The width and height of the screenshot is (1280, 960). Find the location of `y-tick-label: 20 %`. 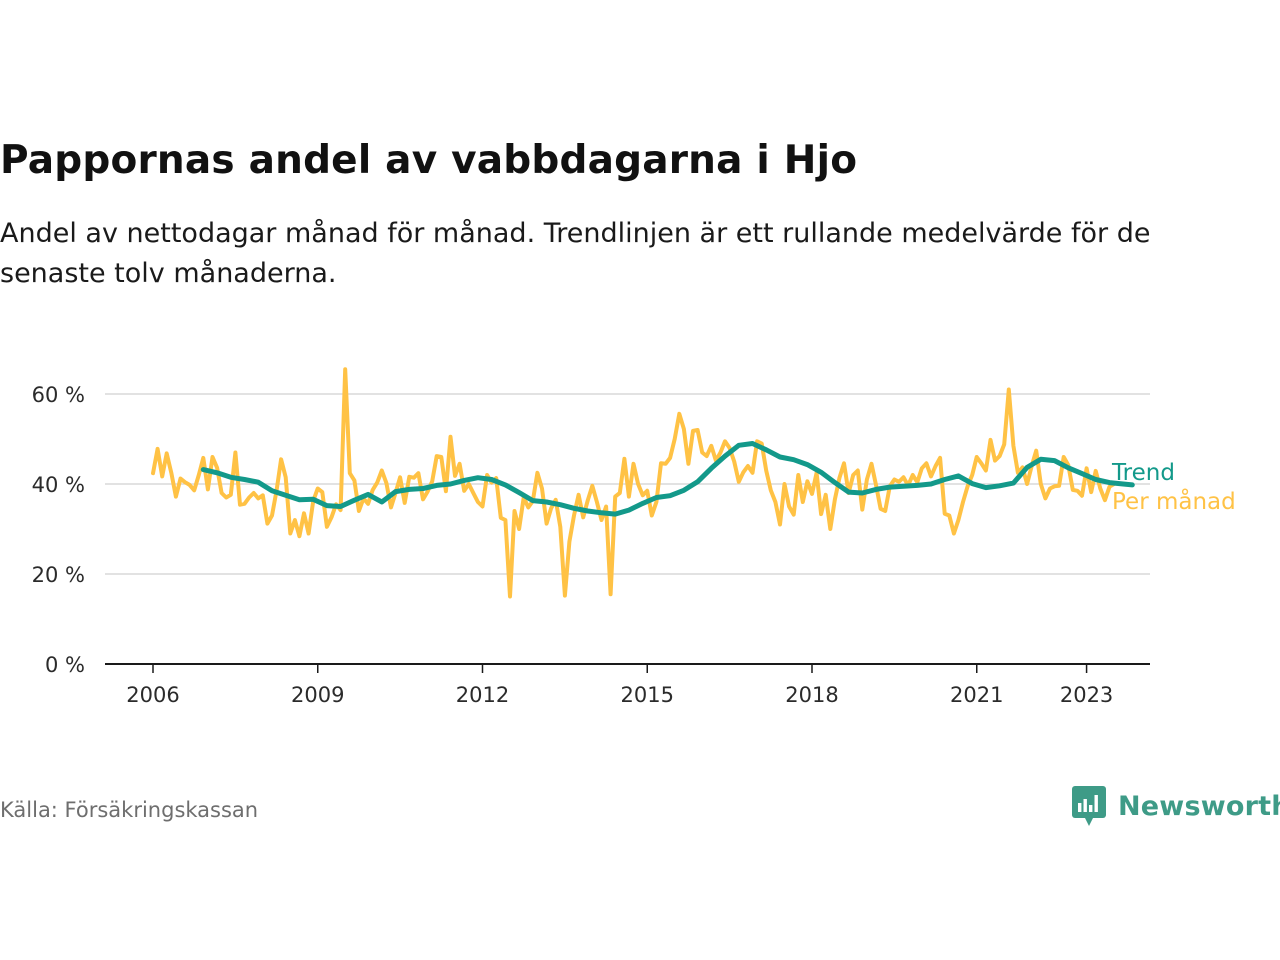

y-tick-label: 20 % is located at coordinates (58, 575).